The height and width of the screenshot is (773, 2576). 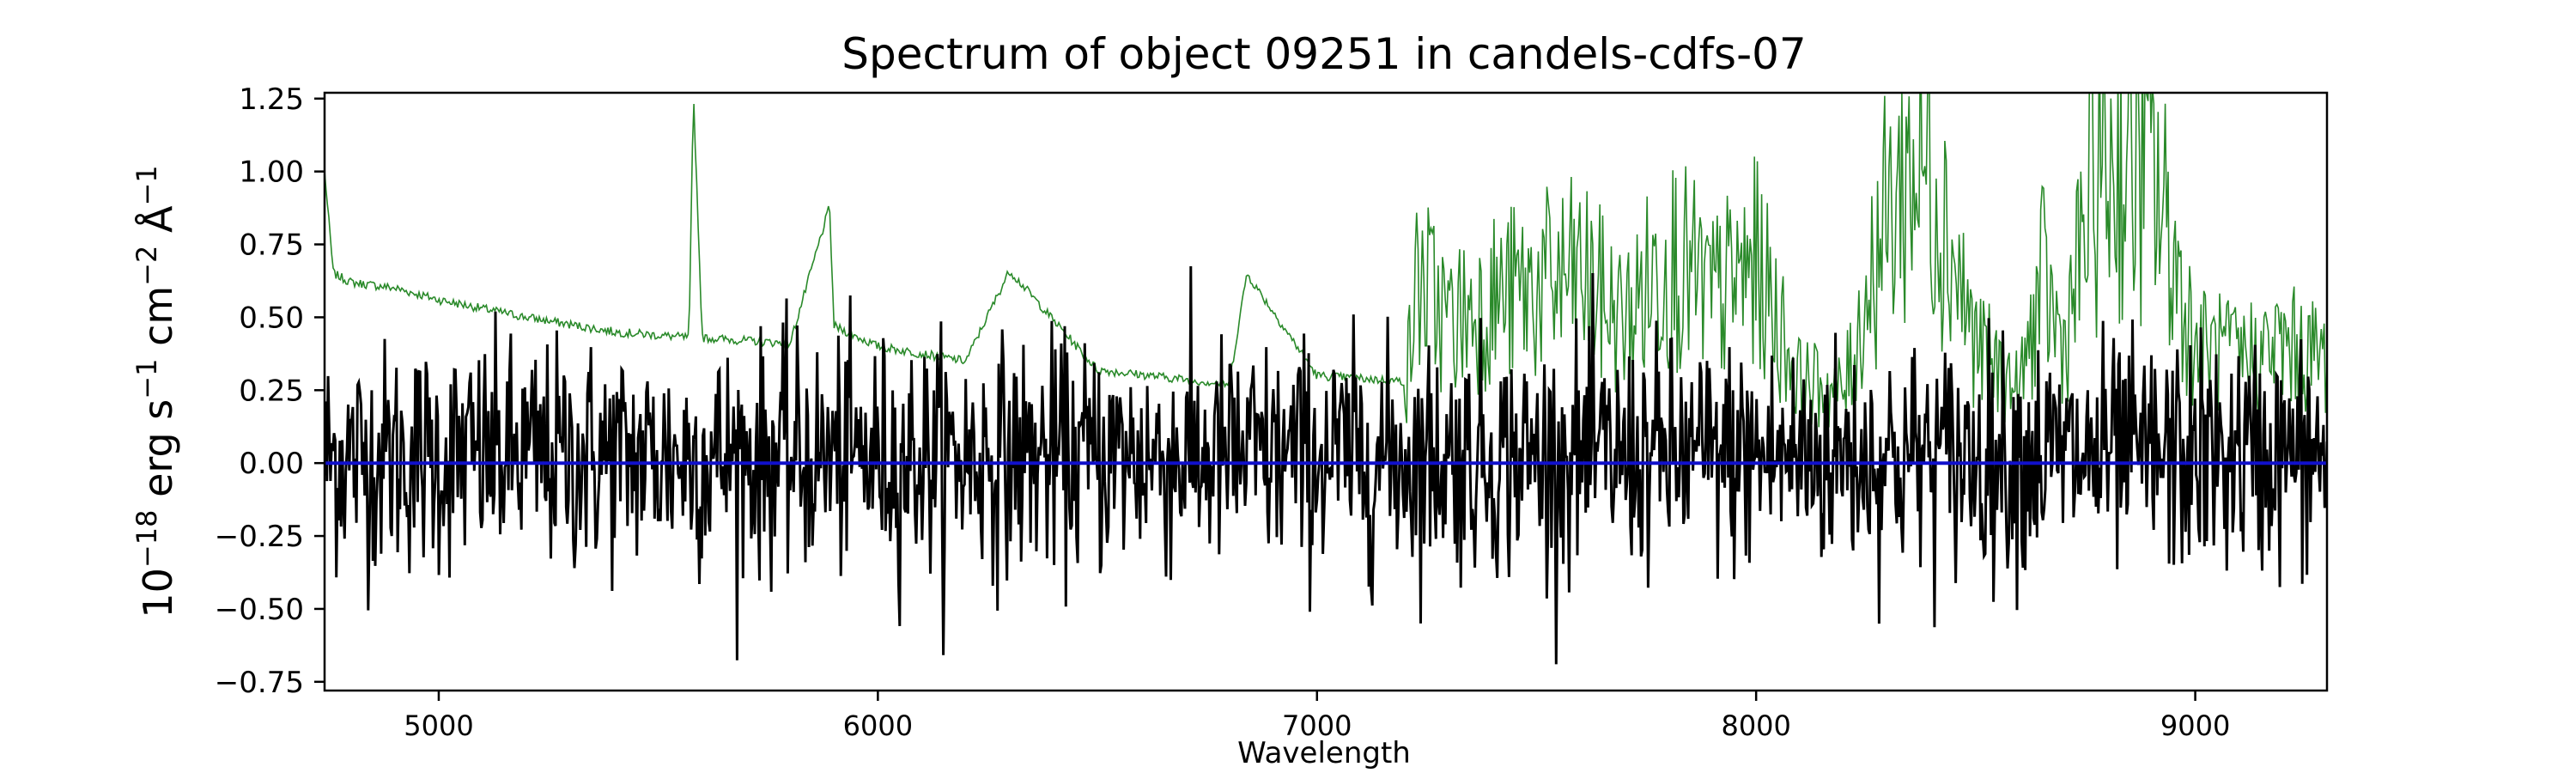 I want to click on y-label-base: 10, so click(x=158, y=593).